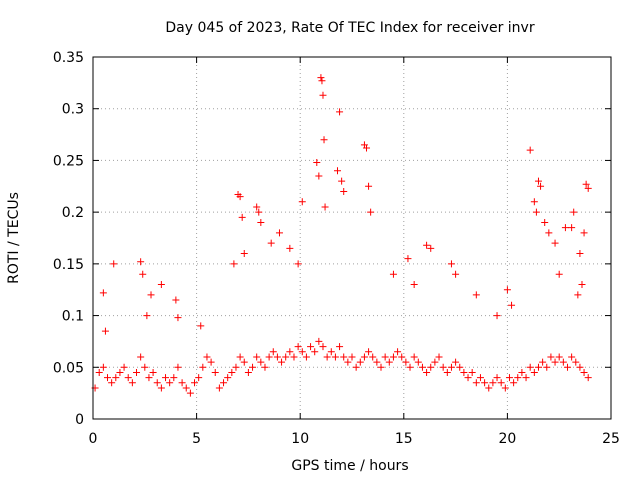 This screenshot has height=480, width=640. I want to click on y-tick-label: 0.25, so click(68, 161).